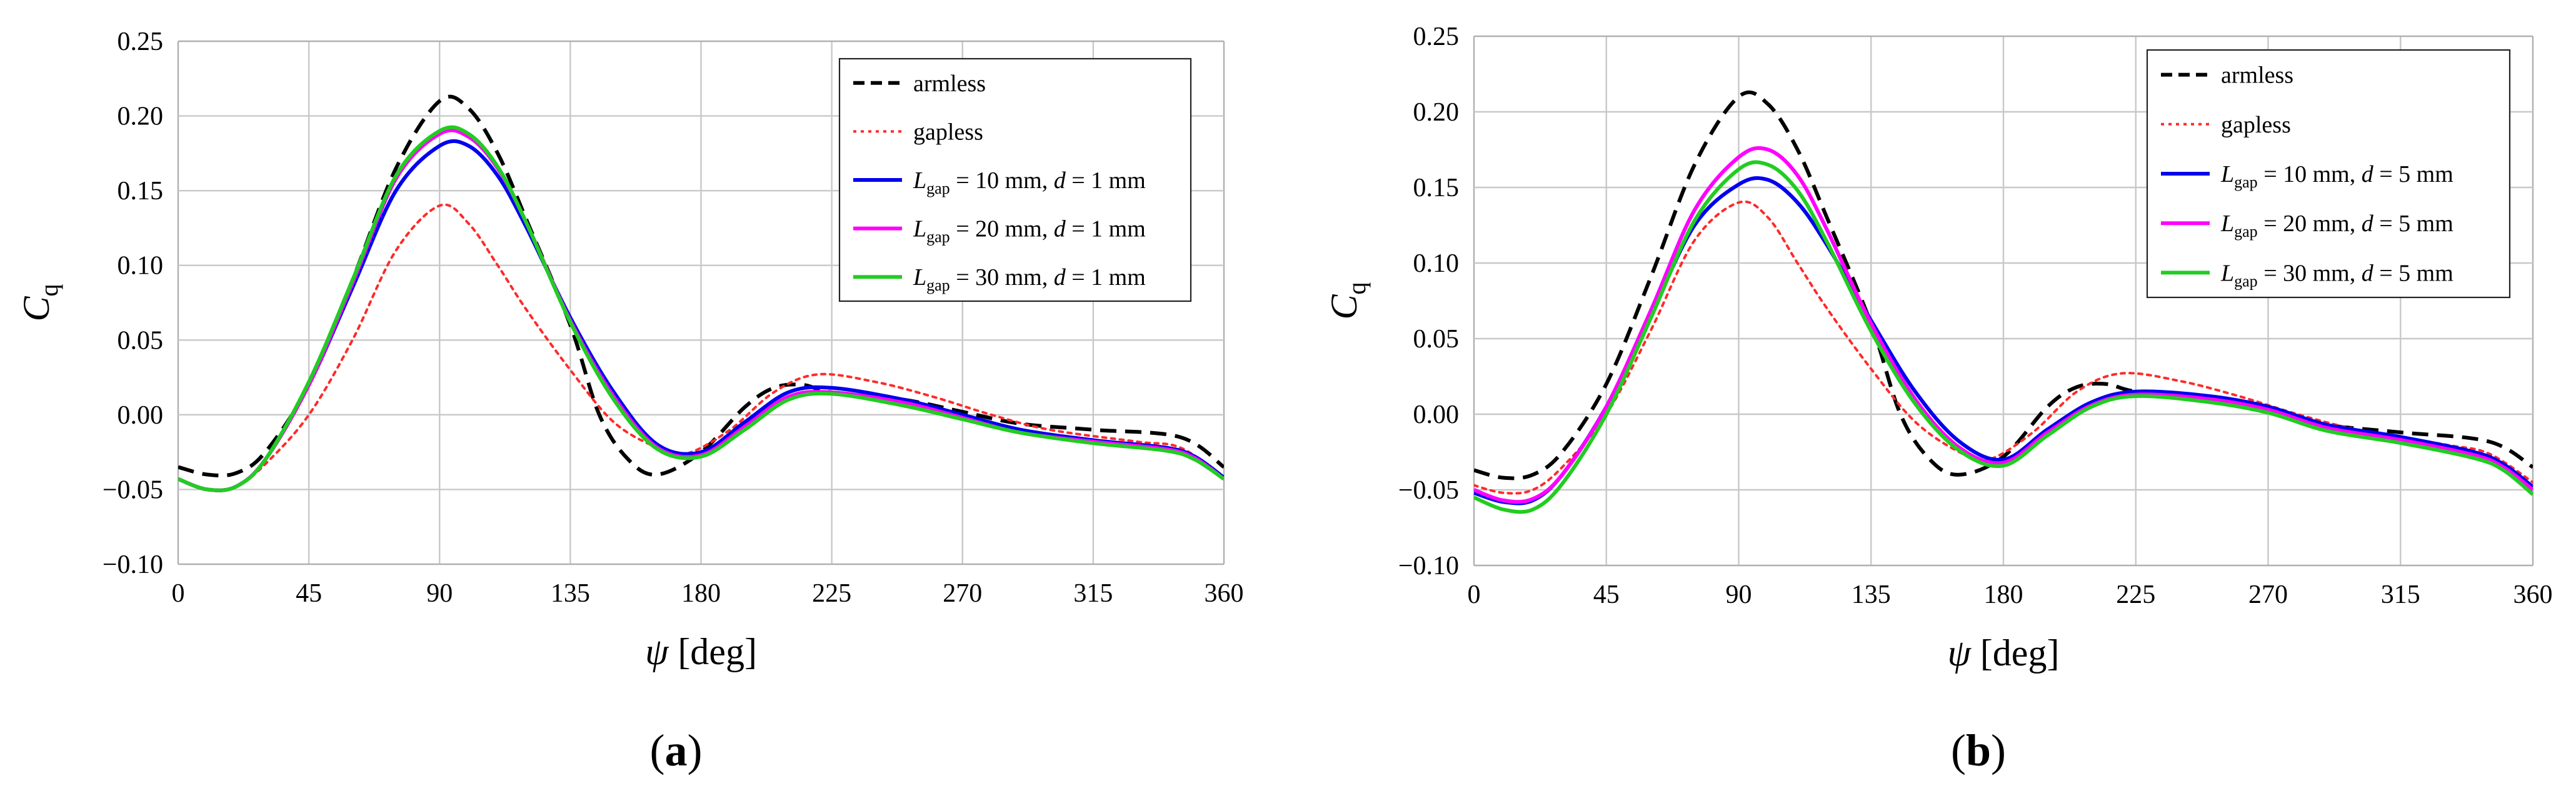 The image size is (2576, 791). What do you see at coordinates (2336, 275) in the screenshot?
I see `legend-label-l30: Lgap = 30 mm, d = 5 mm` at bounding box center [2336, 275].